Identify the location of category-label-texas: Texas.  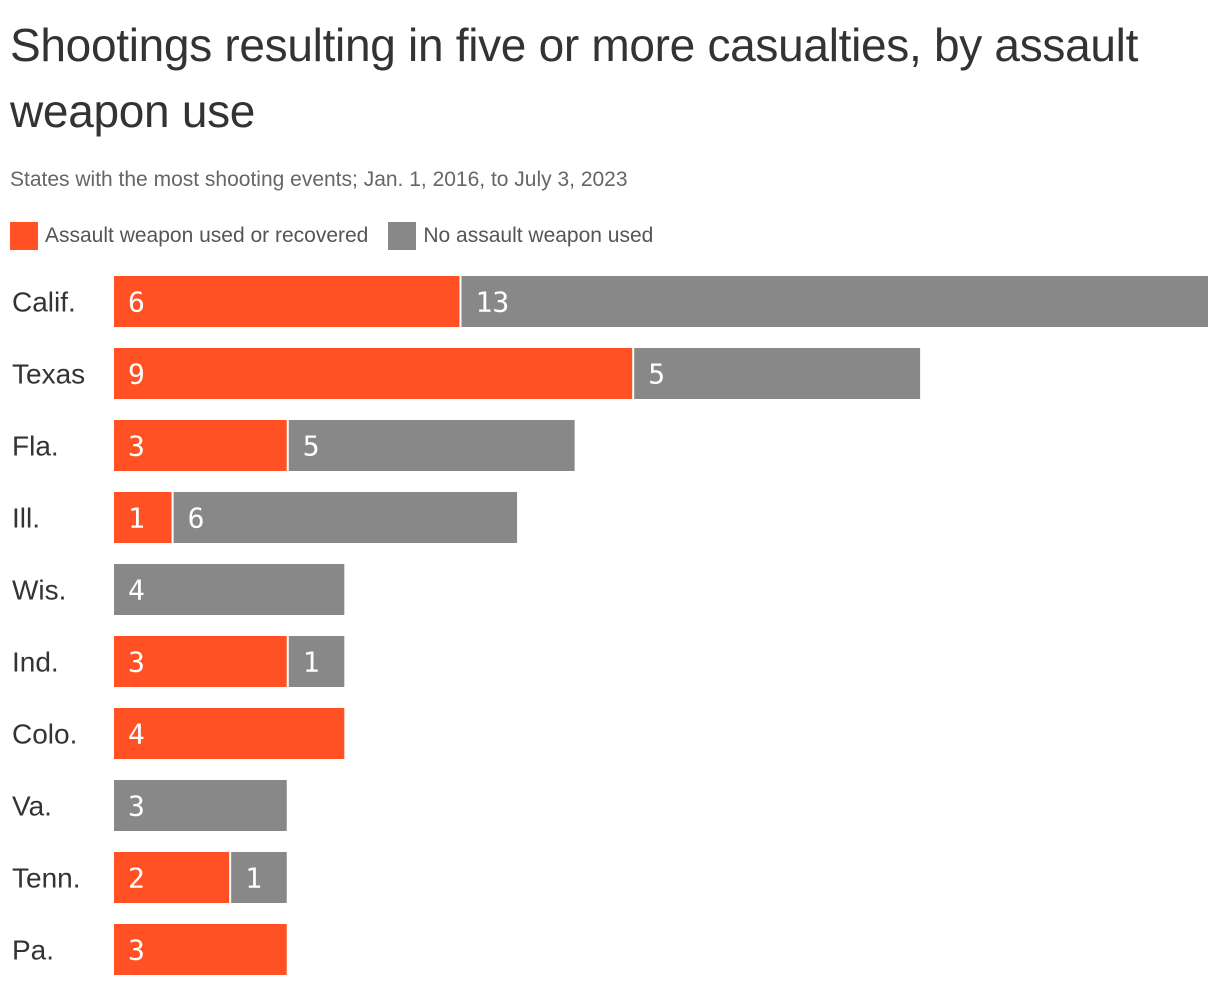
(48, 374).